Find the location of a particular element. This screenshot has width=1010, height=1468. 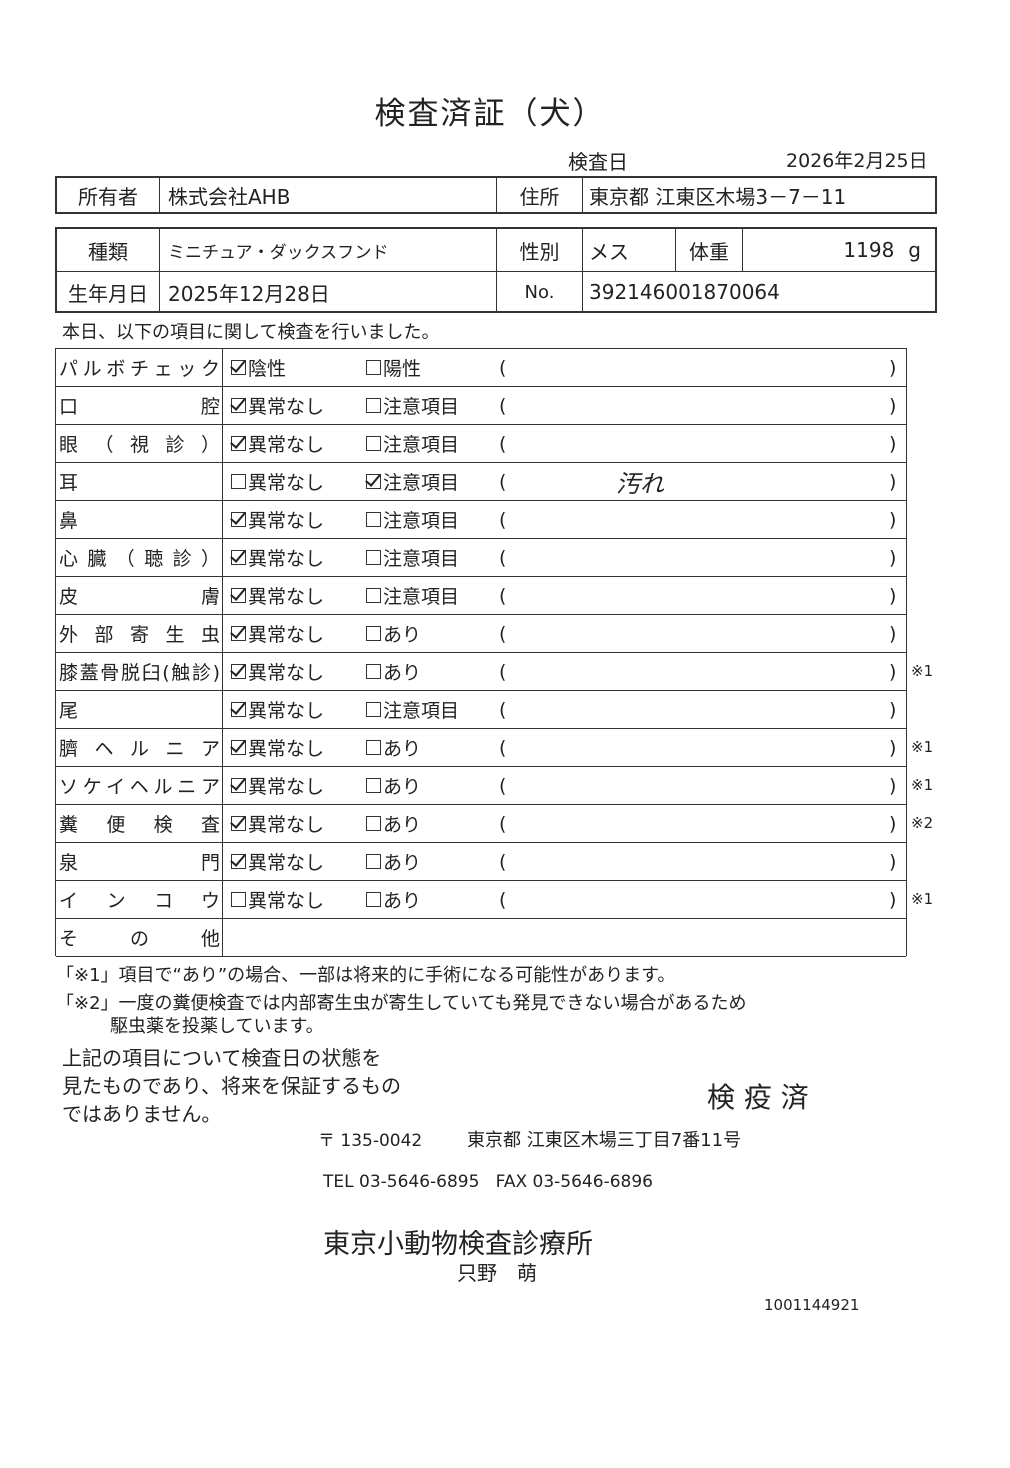

row-label-text: インコウ is located at coordinates (140, 901).